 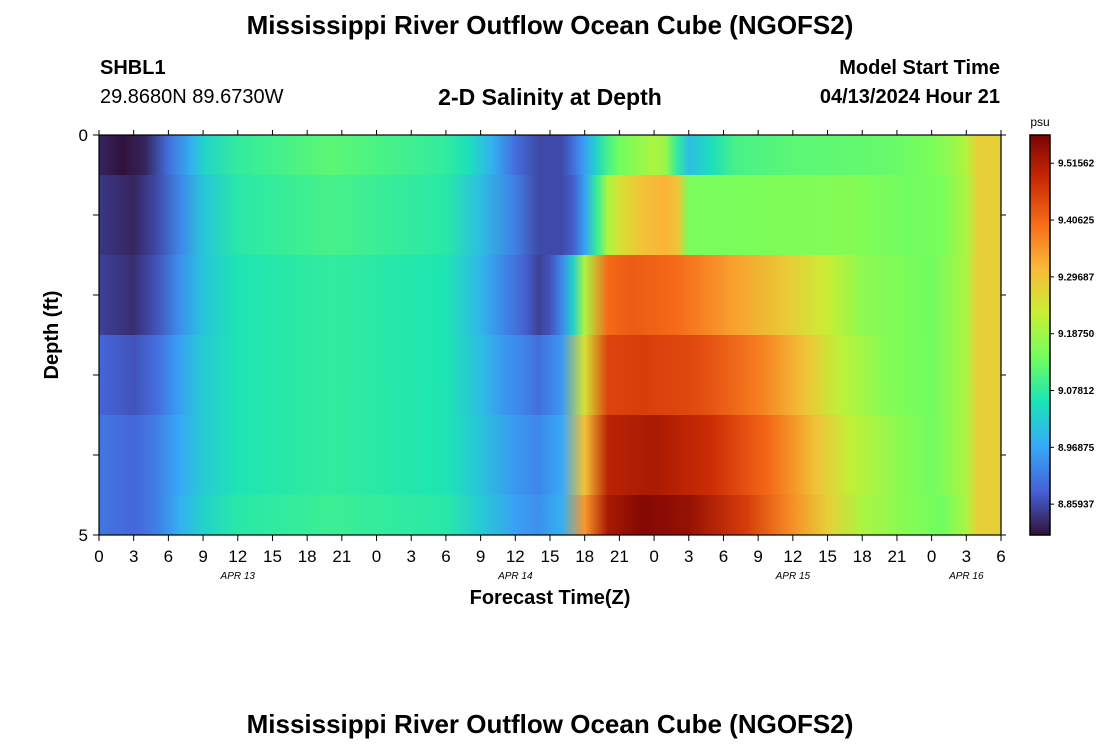 I want to click on date-label: APR 15, so click(x=793, y=576).